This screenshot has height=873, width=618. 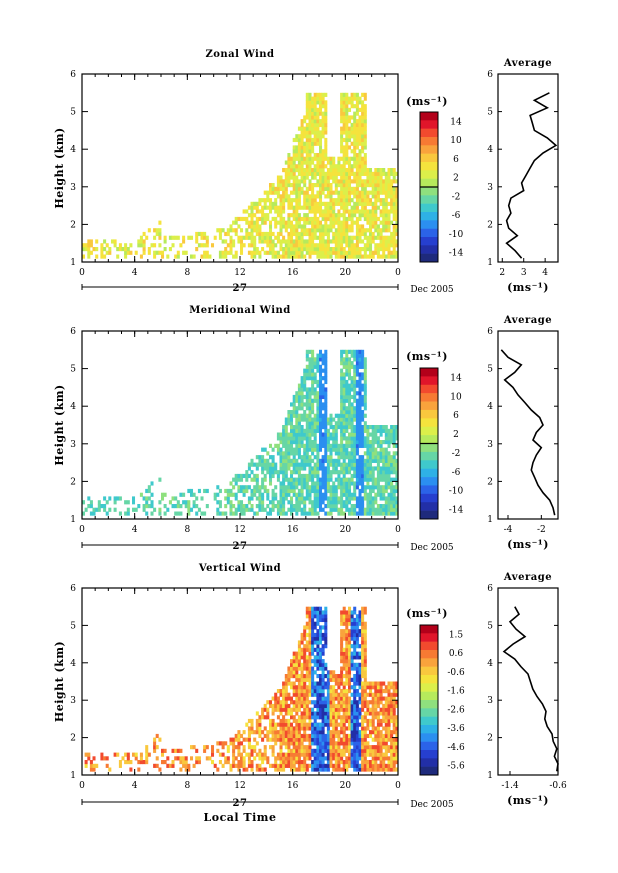 What do you see at coordinates (541, 530) in the screenshot?
I see `average-x-tick-label: -2` at bounding box center [541, 530].